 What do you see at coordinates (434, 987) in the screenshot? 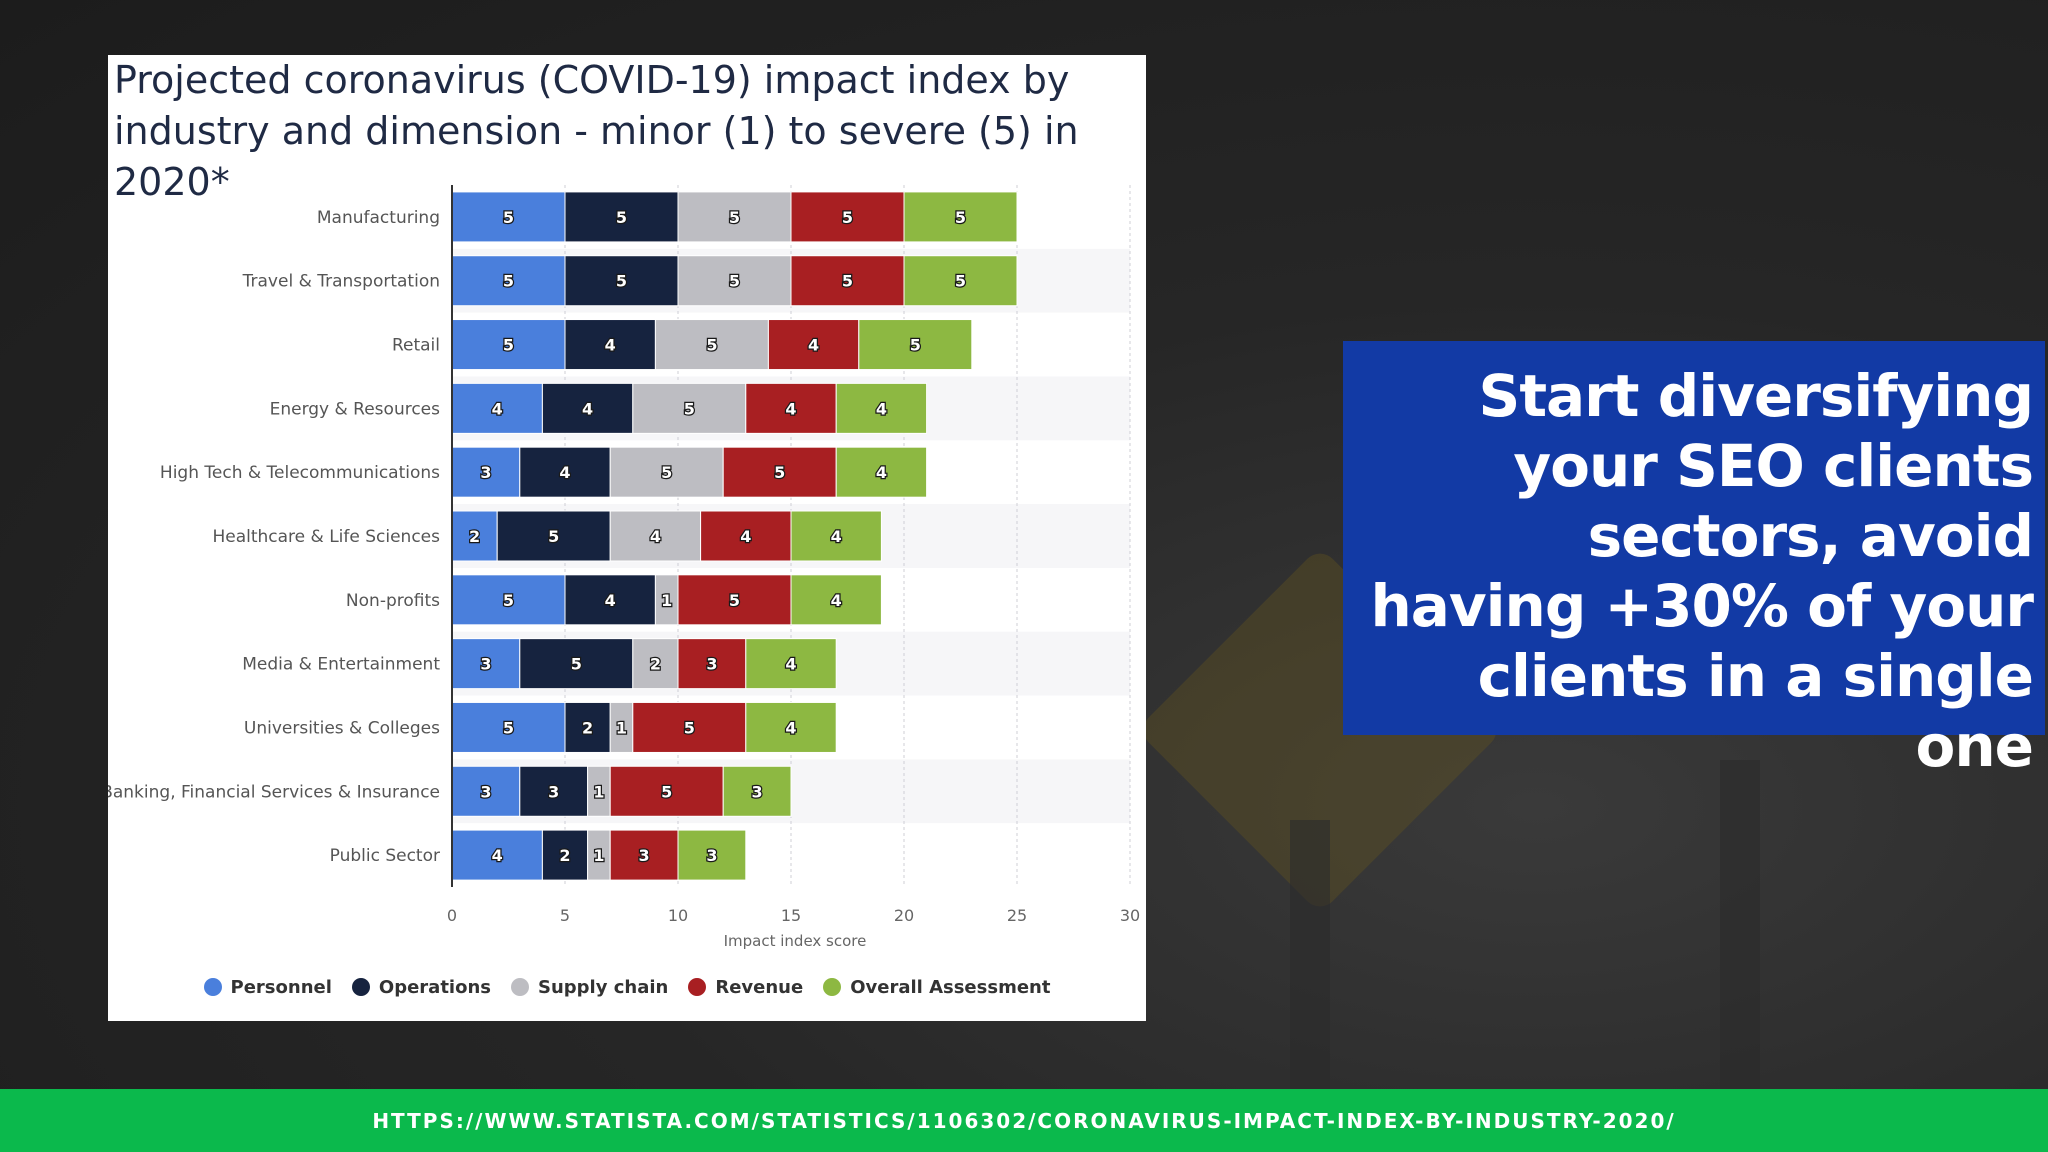
I see `legend-label: Operations` at bounding box center [434, 987].